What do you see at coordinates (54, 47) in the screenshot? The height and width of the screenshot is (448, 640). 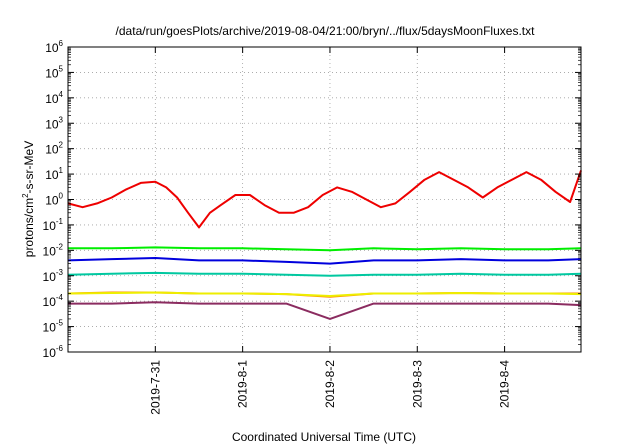 I see `y-tick-label: 10⁶` at bounding box center [54, 47].